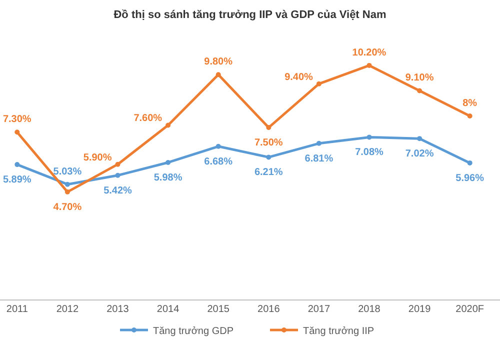 This screenshot has height=340, width=500. Describe the element at coordinates (369, 309) in the screenshot. I see `x-tick-label: 2018` at that location.